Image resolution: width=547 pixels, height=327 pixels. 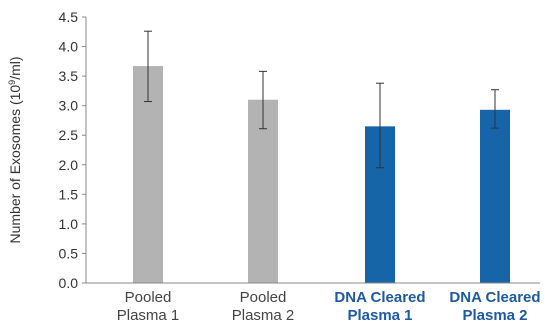 I want to click on y-tick-label: 2.0, so click(x=69, y=165).